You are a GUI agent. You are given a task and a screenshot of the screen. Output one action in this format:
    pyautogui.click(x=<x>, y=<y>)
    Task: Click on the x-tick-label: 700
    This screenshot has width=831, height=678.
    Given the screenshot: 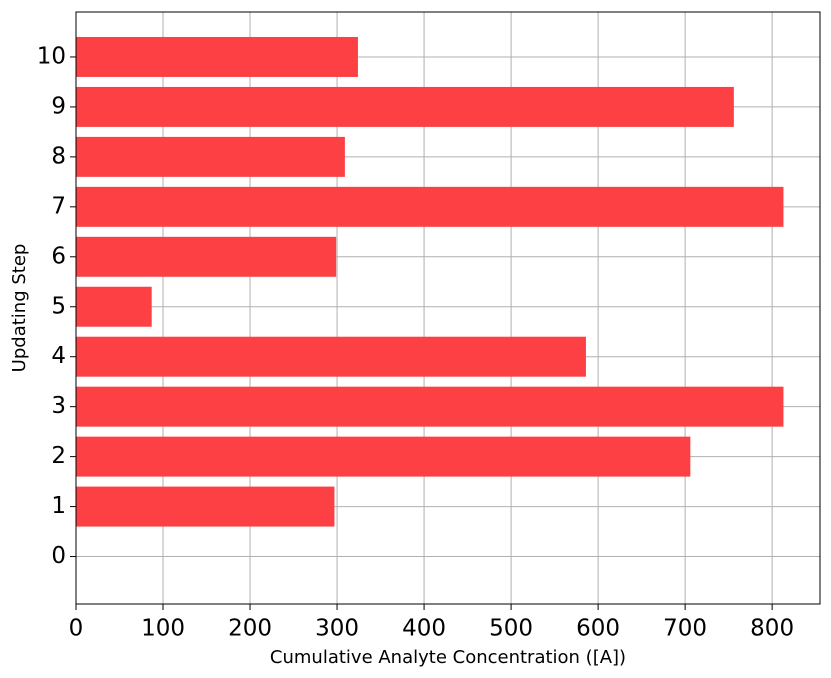 What is the action you would take?
    pyautogui.click(x=685, y=629)
    